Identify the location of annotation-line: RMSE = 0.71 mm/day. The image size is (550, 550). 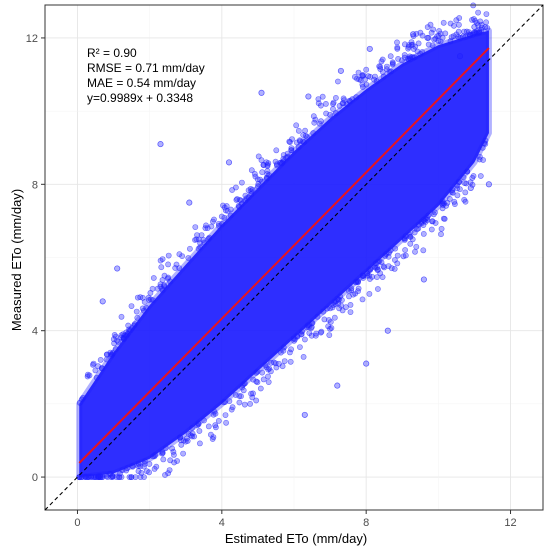
(146, 68).